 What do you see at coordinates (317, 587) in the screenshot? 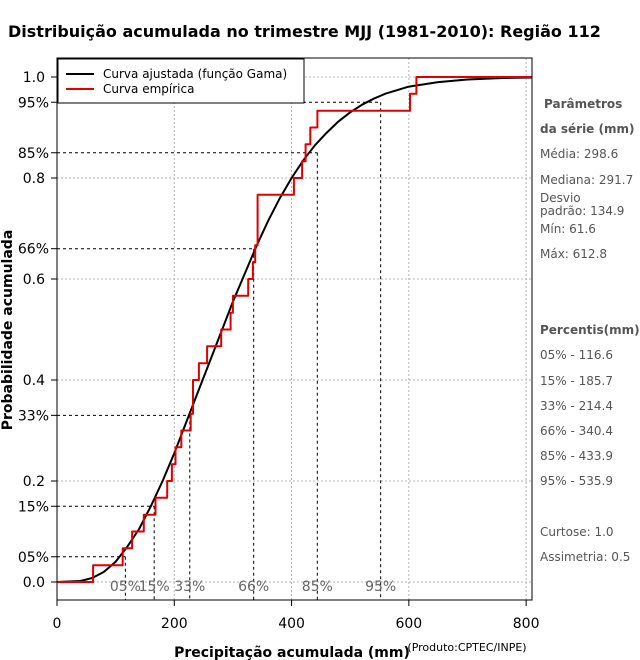
I see `percentile-x-label: 85%` at bounding box center [317, 587].